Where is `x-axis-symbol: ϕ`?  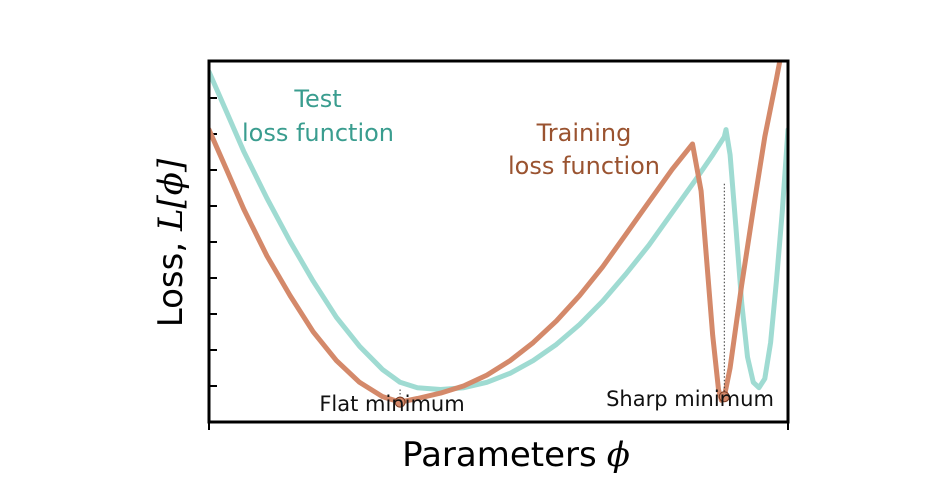
x-axis-symbol: ϕ is located at coordinates (618, 455).